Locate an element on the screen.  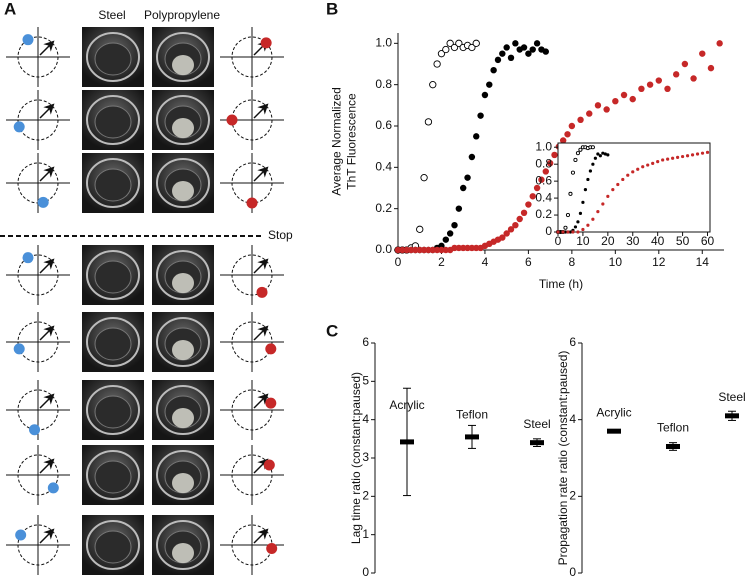
y-axis-label: Average Normalized is located at coordinates (337, 141).